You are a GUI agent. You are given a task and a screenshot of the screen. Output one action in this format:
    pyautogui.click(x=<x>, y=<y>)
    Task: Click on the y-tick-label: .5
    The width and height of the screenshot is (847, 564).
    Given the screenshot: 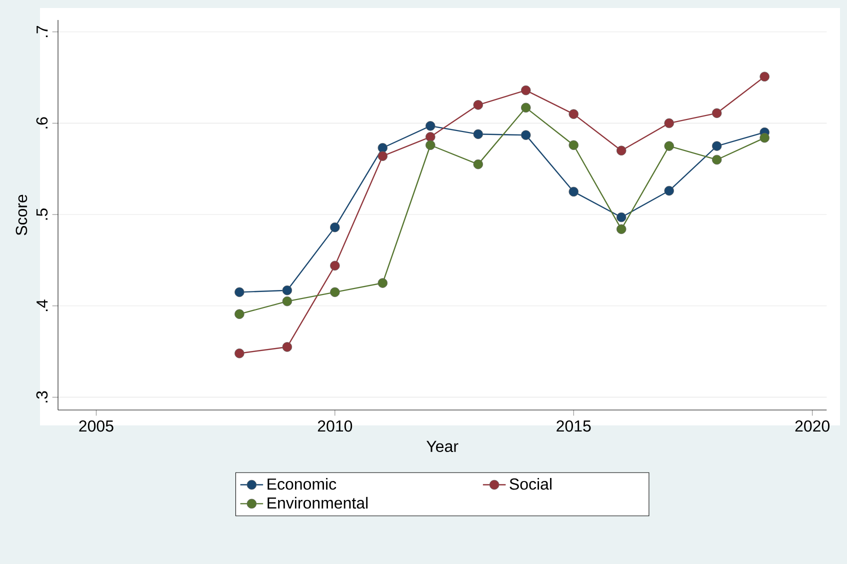 What is the action you would take?
    pyautogui.click(x=42, y=214)
    